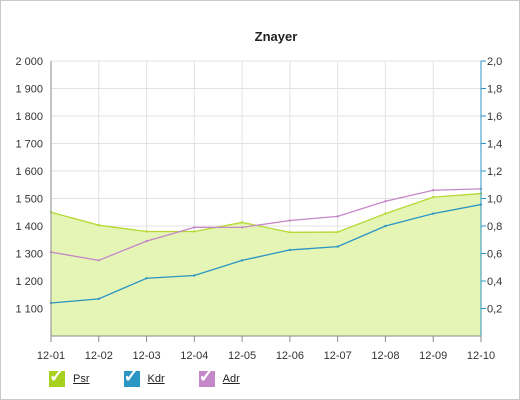  I want to click on x-tick-label: 12-06, so click(290, 356).